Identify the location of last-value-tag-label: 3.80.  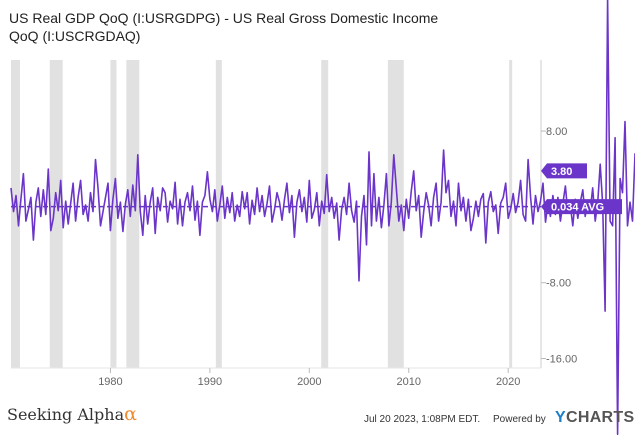
(561, 172).